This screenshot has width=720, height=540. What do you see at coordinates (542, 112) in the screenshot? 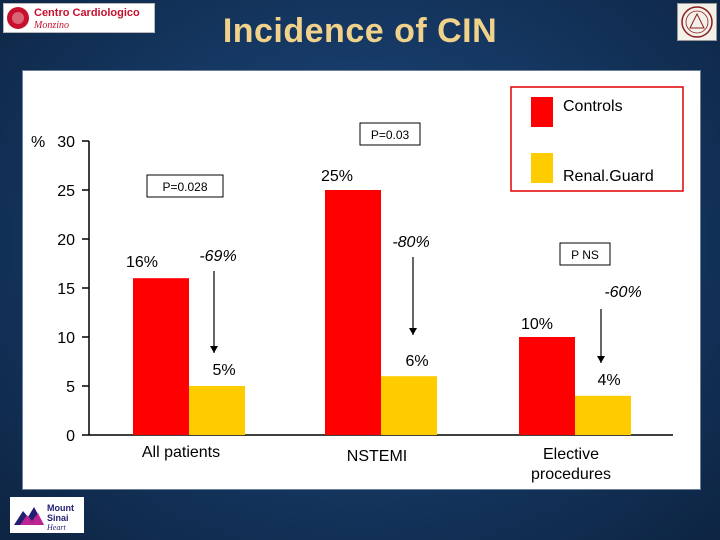
I see `legend-swatch-controls` at bounding box center [542, 112].